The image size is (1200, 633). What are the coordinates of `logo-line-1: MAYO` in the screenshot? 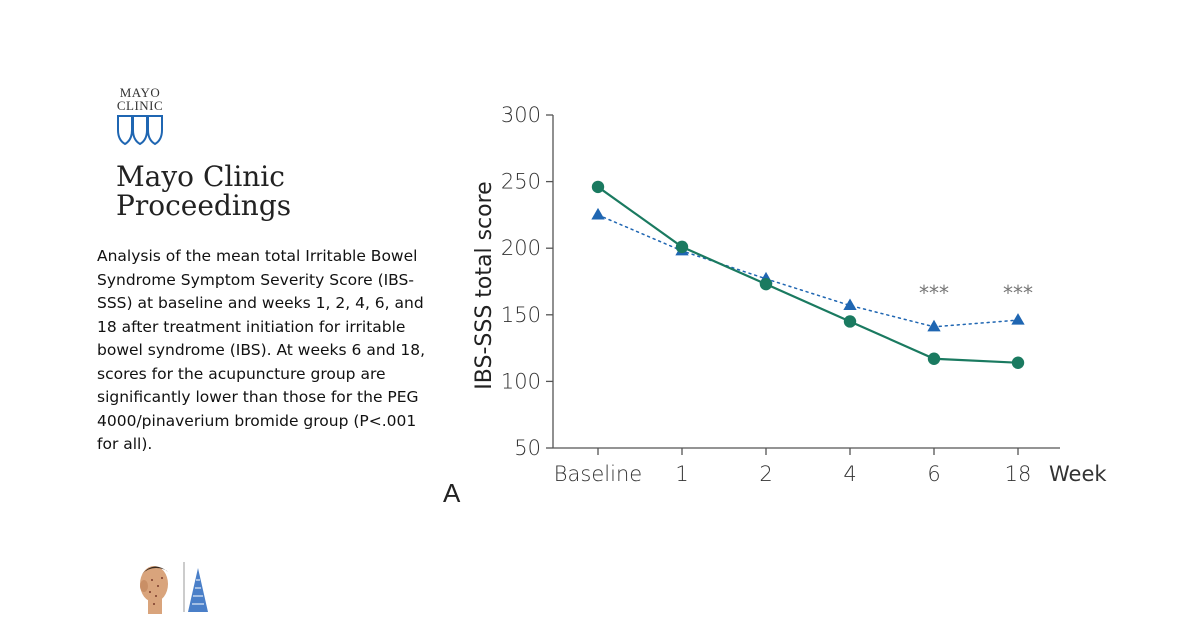 It's located at (140, 92).